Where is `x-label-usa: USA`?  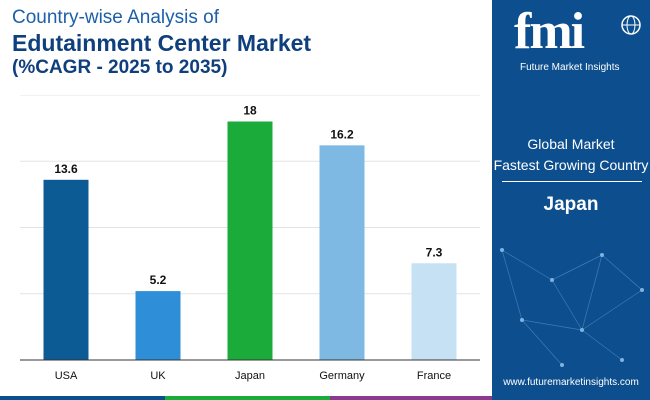 x-label-usa: USA is located at coordinates (66, 376).